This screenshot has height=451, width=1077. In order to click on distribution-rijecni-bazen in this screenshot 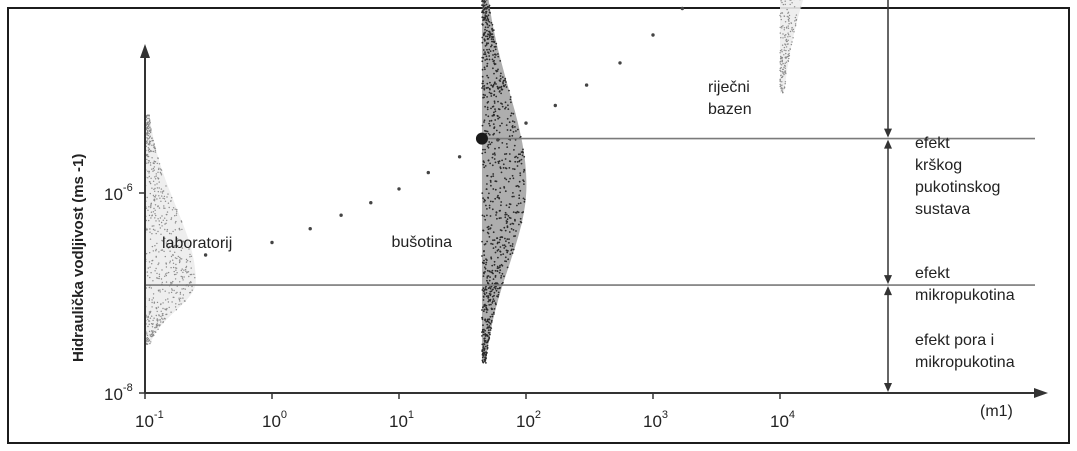, I will do `click(791, 47)`.